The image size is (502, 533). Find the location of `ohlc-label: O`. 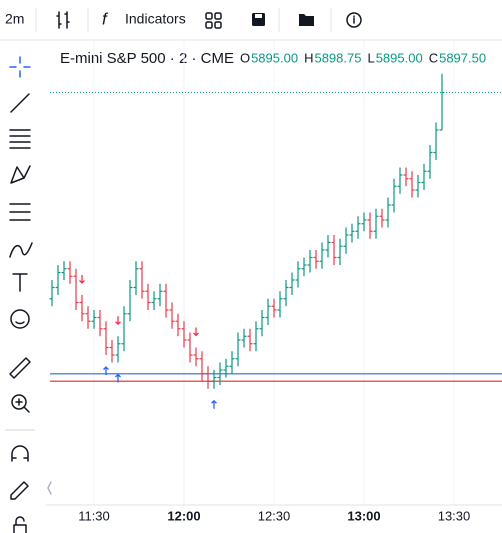

ohlc-label: O is located at coordinates (245, 57).